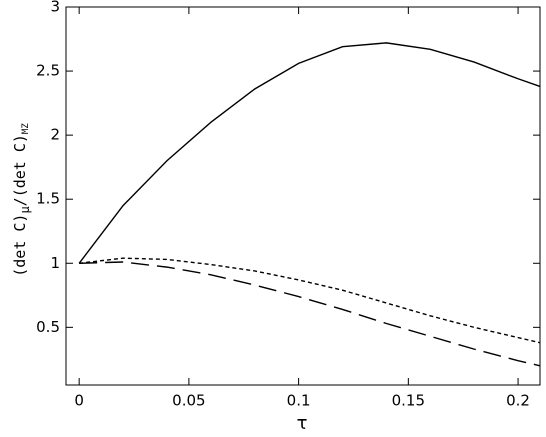 The width and height of the screenshot is (546, 437). I want to click on y-tick-label: 2, so click(55, 135).